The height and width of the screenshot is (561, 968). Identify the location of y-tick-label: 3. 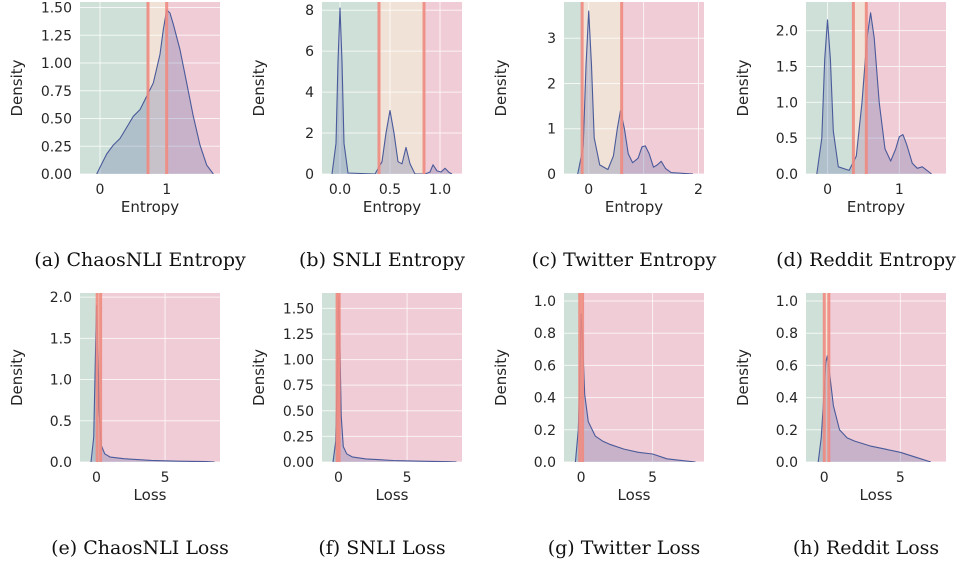
(551, 39).